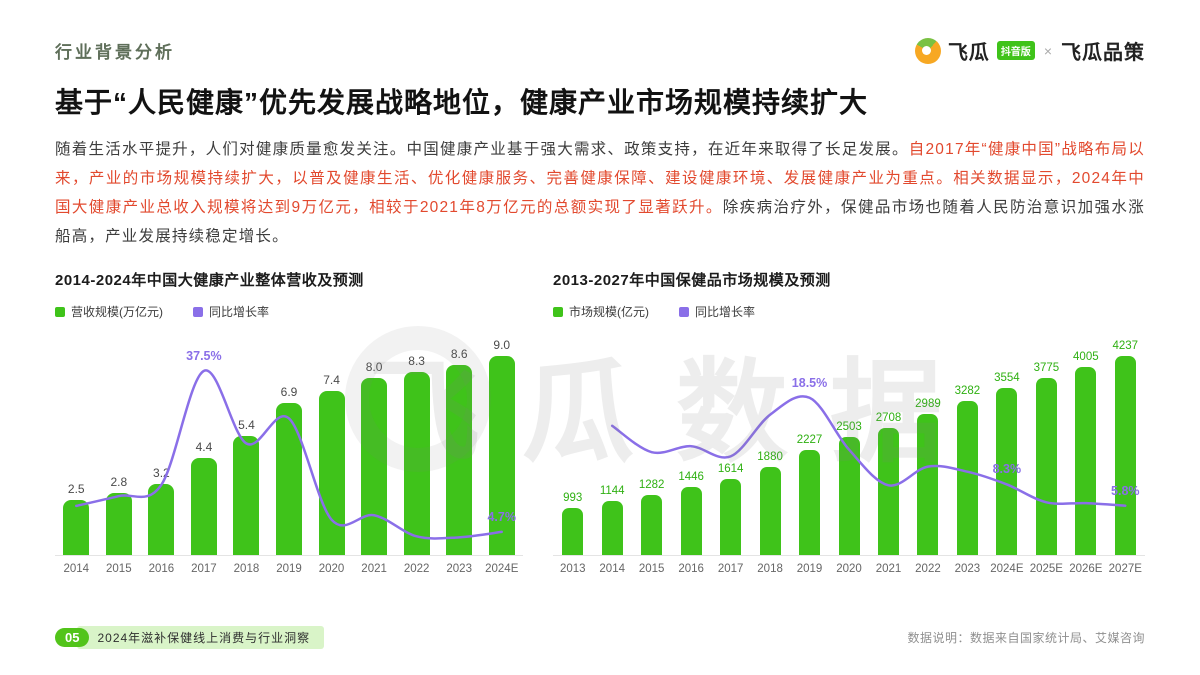  Describe the element at coordinates (573, 498) in the screenshot. I see `bar-value-label: 993` at that location.